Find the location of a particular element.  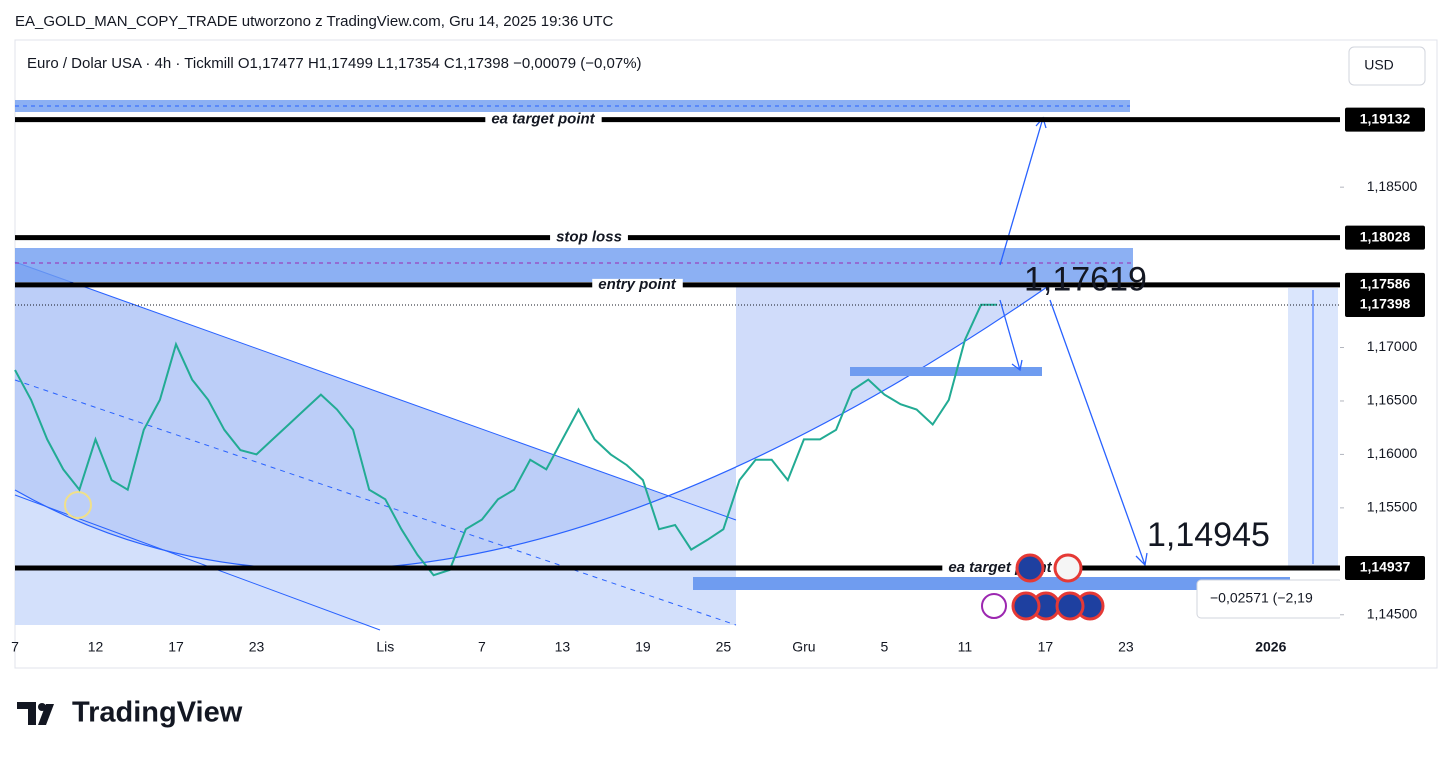

y-tick-label: 1,16500 is located at coordinates (1392, 400).